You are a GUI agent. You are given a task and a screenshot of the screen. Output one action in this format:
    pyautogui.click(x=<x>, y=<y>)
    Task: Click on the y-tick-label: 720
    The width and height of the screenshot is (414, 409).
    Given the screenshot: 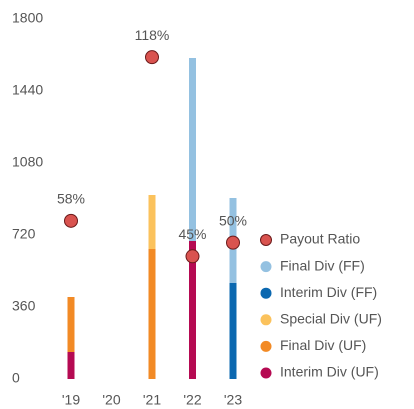 What is the action you would take?
    pyautogui.click(x=24, y=234)
    